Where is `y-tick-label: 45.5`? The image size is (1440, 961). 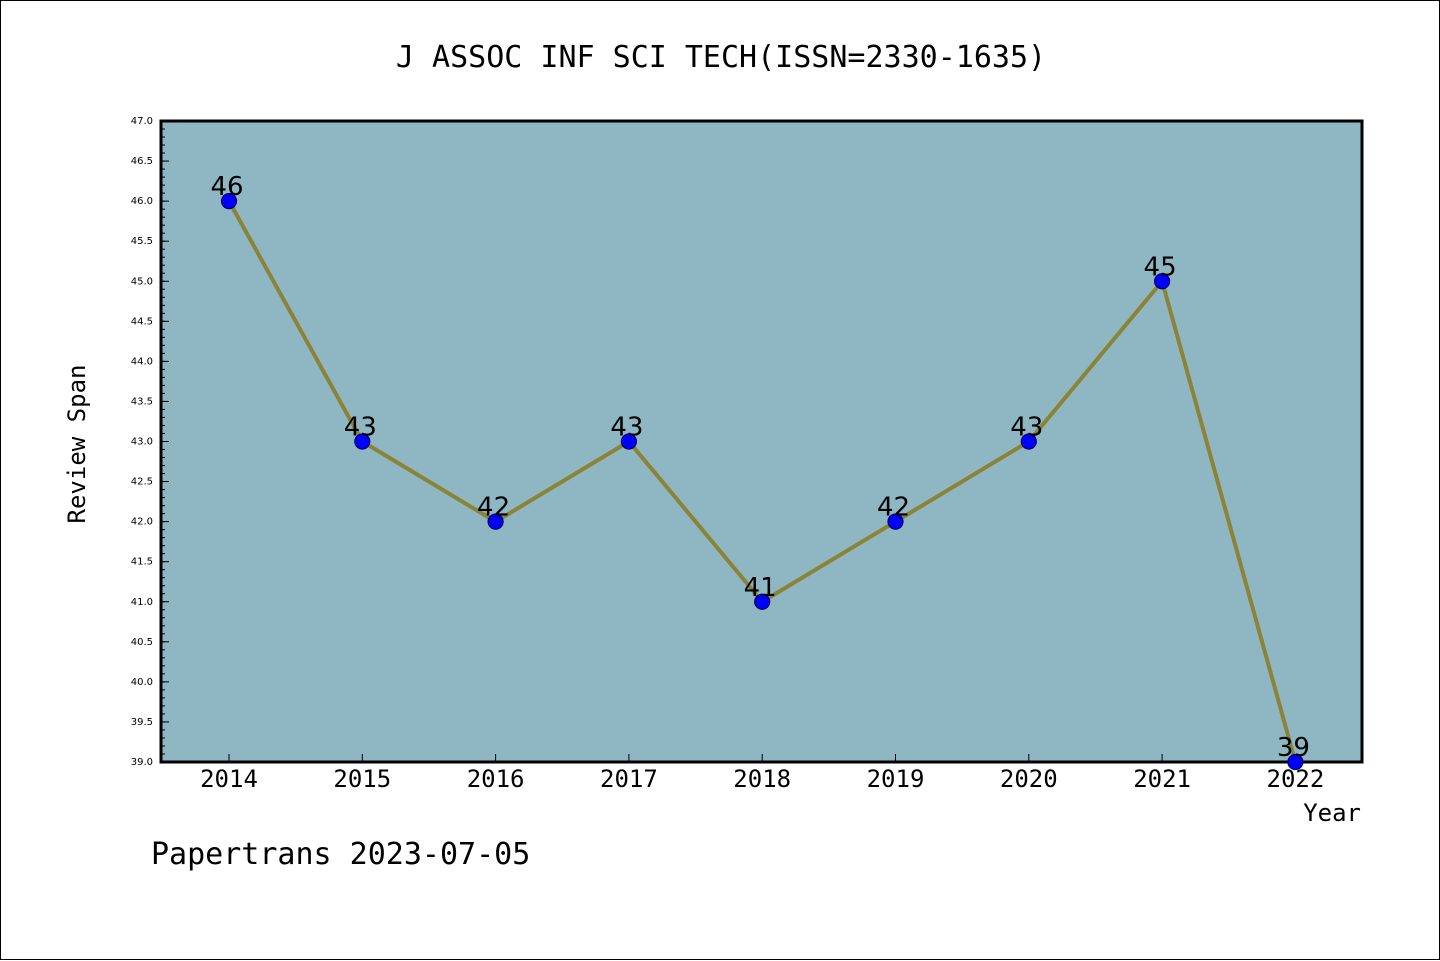
y-tick-label: 45.5 is located at coordinates (142, 241).